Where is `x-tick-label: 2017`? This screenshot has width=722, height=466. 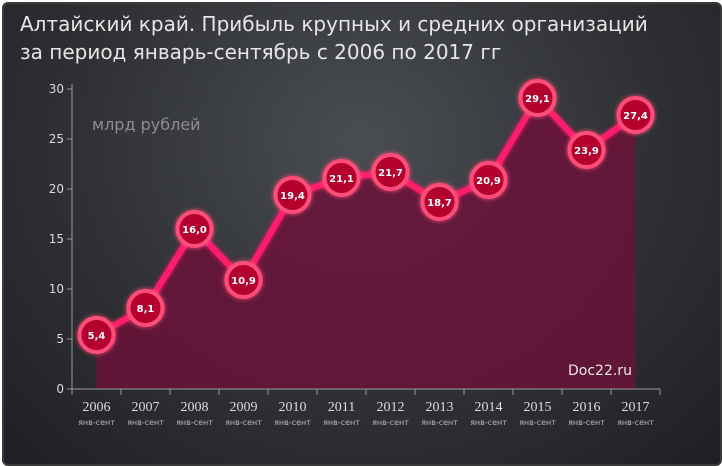
x-tick-label: 2017 is located at coordinates (636, 407).